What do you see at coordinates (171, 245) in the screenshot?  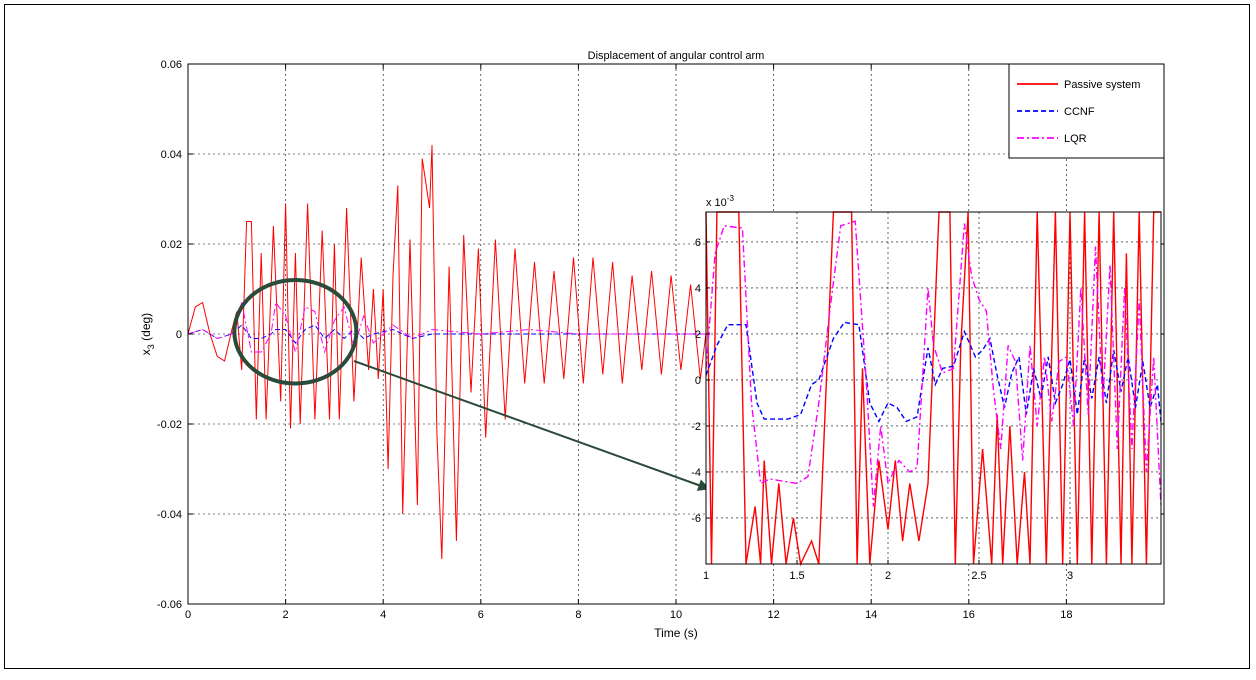 I see `main-y-tick-label: 0.02` at bounding box center [171, 245].